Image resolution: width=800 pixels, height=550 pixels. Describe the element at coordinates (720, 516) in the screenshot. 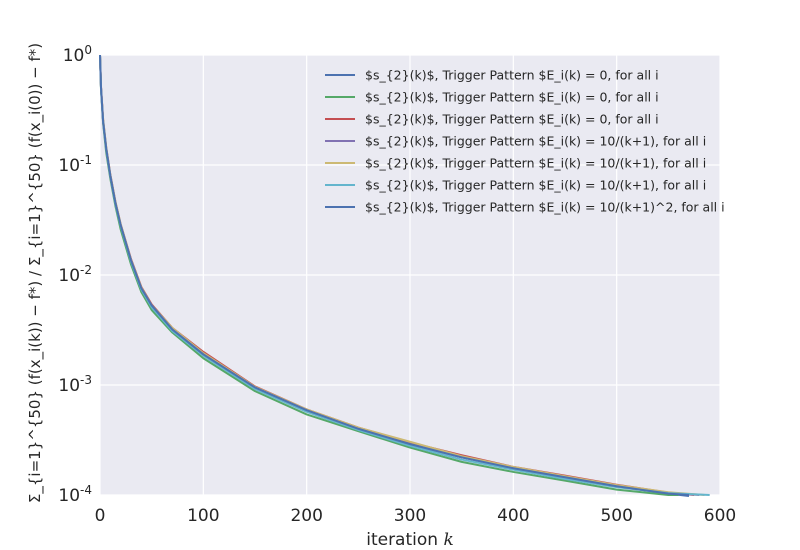

I see `x-tick-label: 600` at that location.